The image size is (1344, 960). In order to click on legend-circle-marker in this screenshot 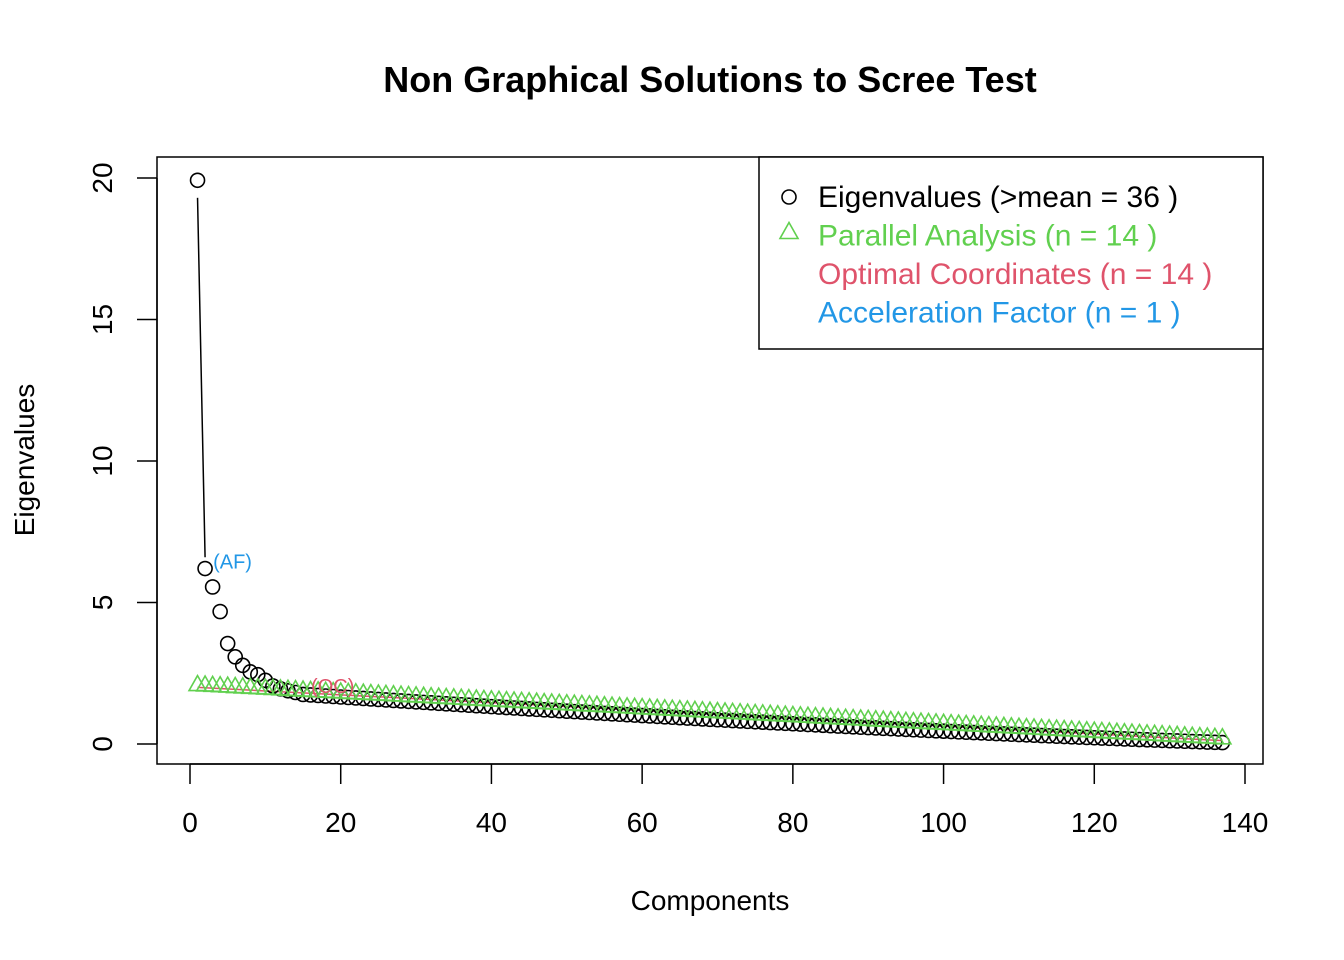, I will do `click(789, 197)`.